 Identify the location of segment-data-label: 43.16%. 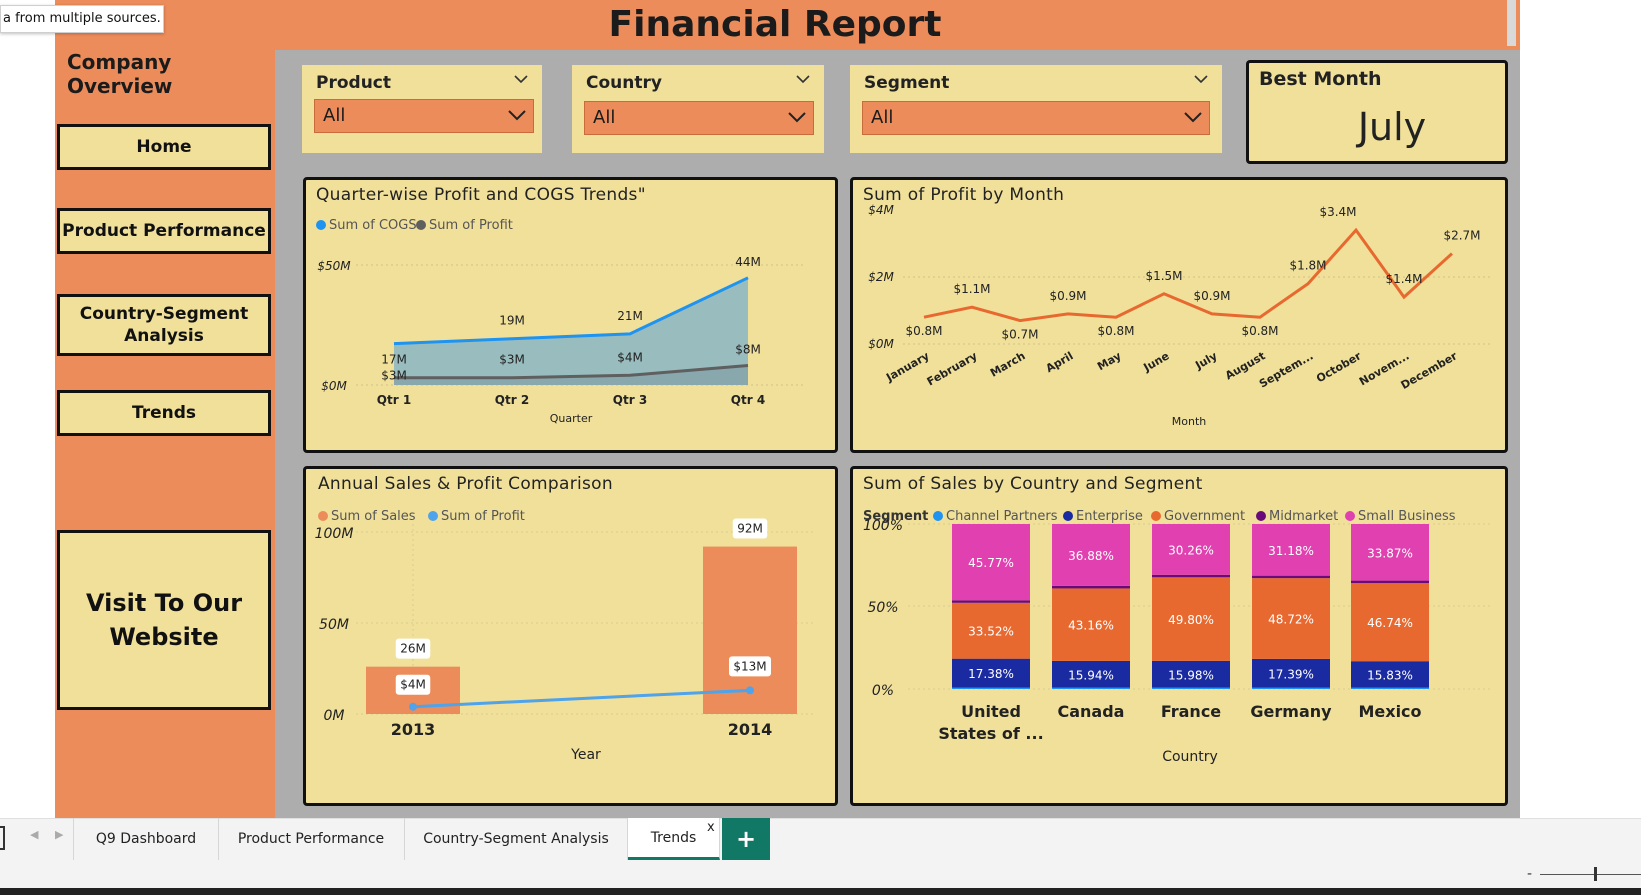
(1091, 626).